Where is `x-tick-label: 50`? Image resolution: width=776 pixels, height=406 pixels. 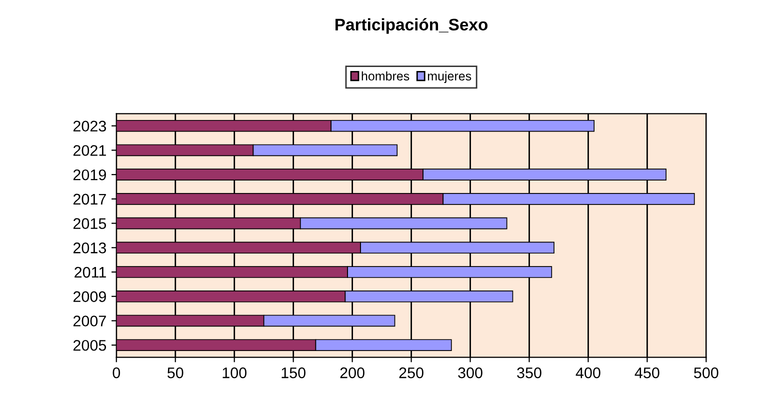
x-tick-label: 50 is located at coordinates (175, 372).